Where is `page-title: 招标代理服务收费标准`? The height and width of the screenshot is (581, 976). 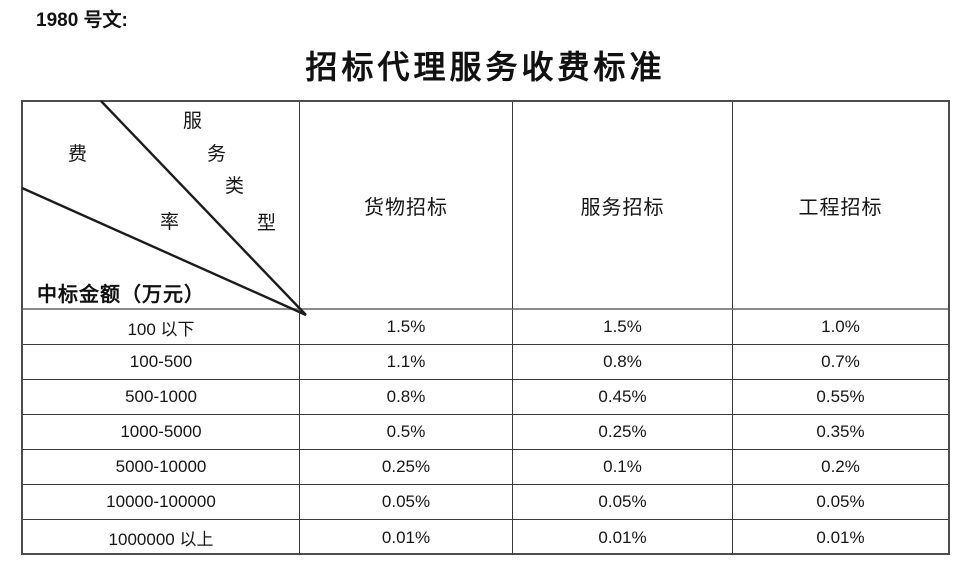 page-title: 招标代理服务收费标准 is located at coordinates (485, 67).